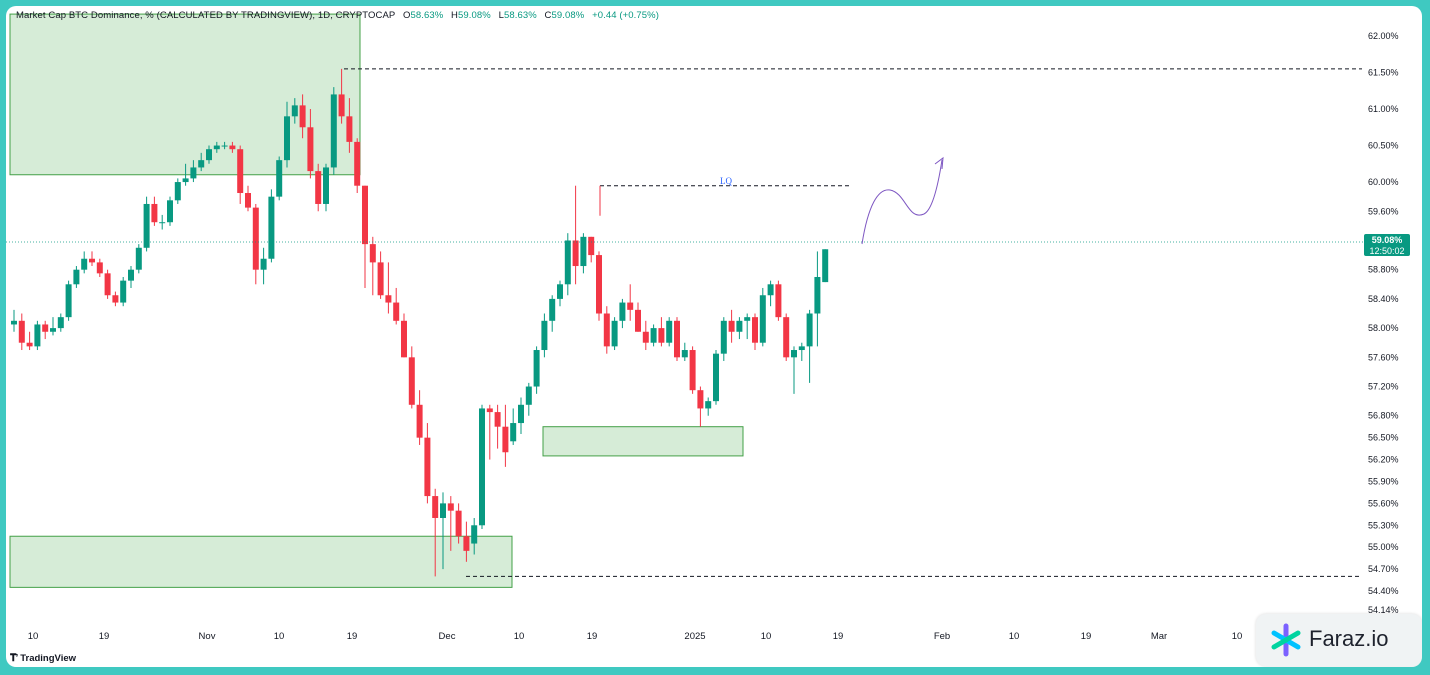 The image size is (1430, 675). Describe the element at coordinates (1383, 73) in the screenshot. I see `y-tick-label: 61.50%` at that location.